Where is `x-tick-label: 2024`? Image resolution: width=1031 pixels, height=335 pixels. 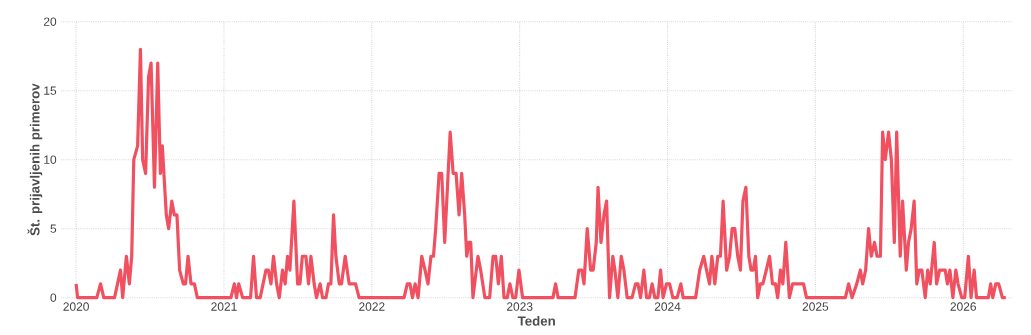
x-tick-label: 2024 is located at coordinates (667, 306).